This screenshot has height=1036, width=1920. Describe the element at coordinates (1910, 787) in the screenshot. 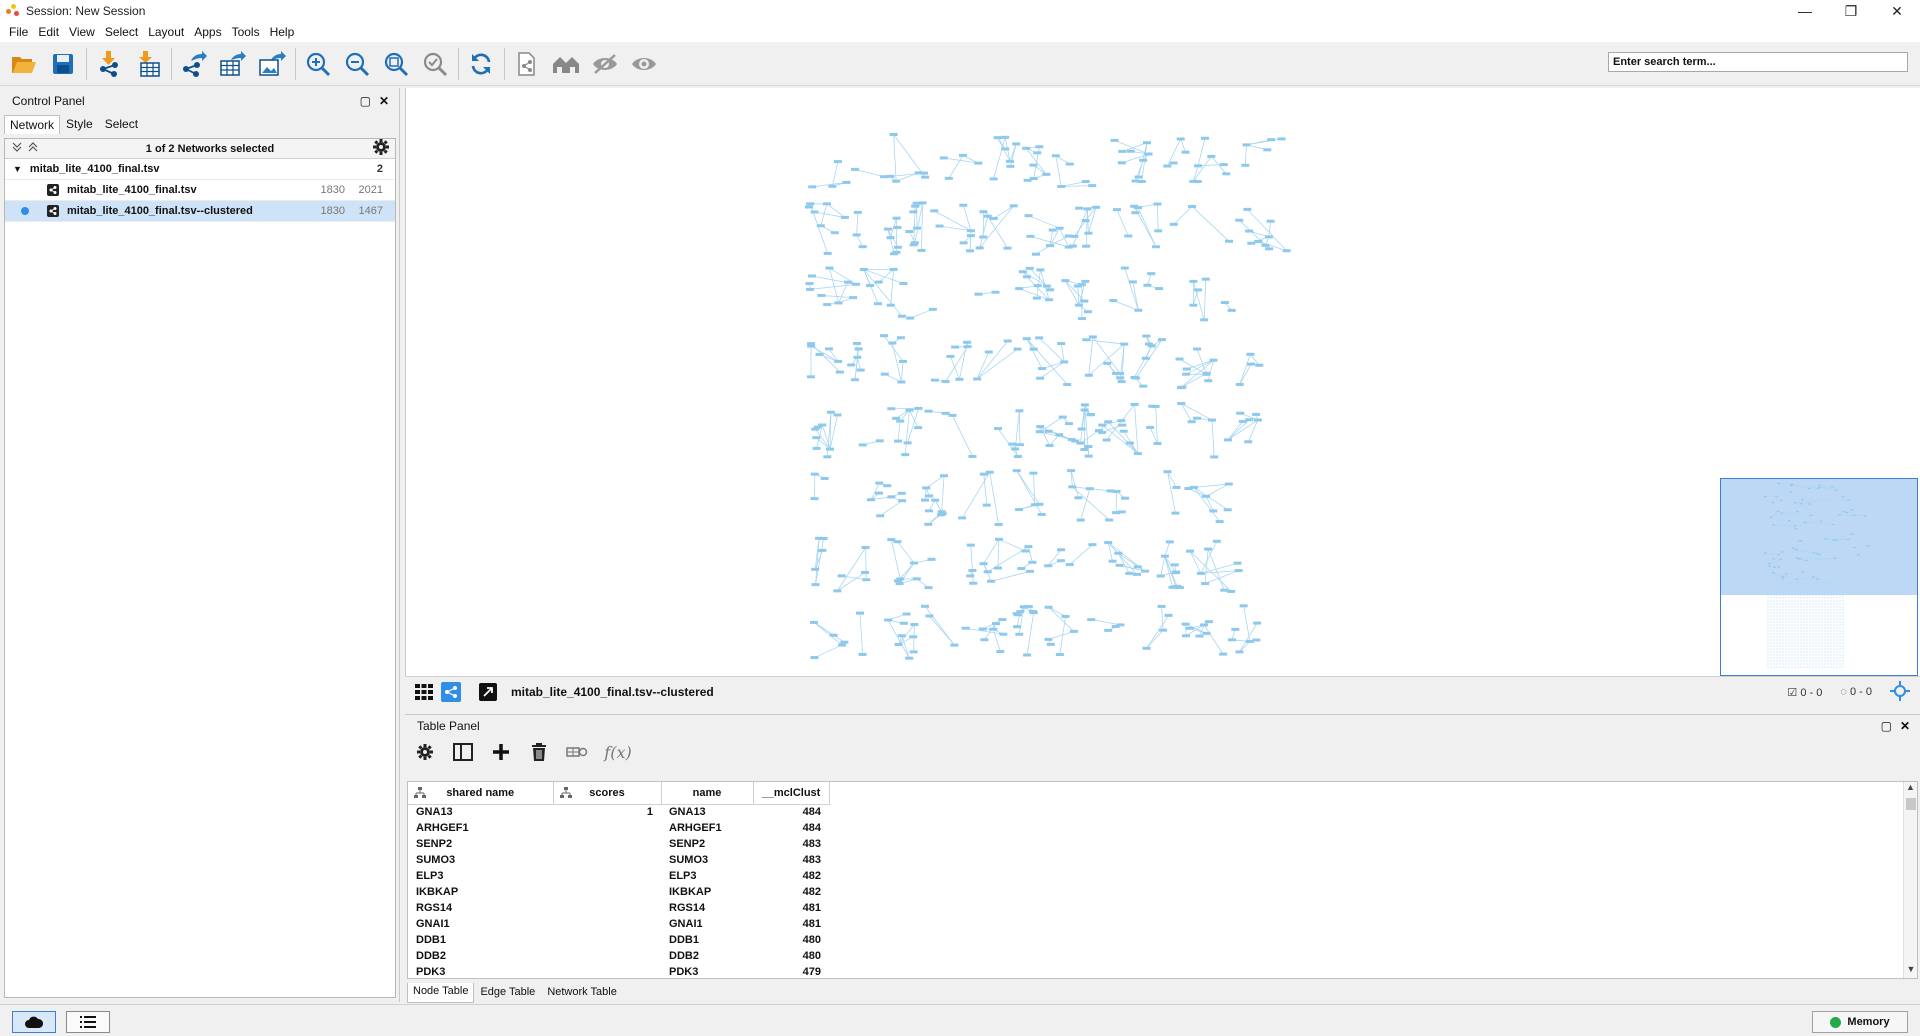

I see `scroll-up-icon: ▲` at that location.